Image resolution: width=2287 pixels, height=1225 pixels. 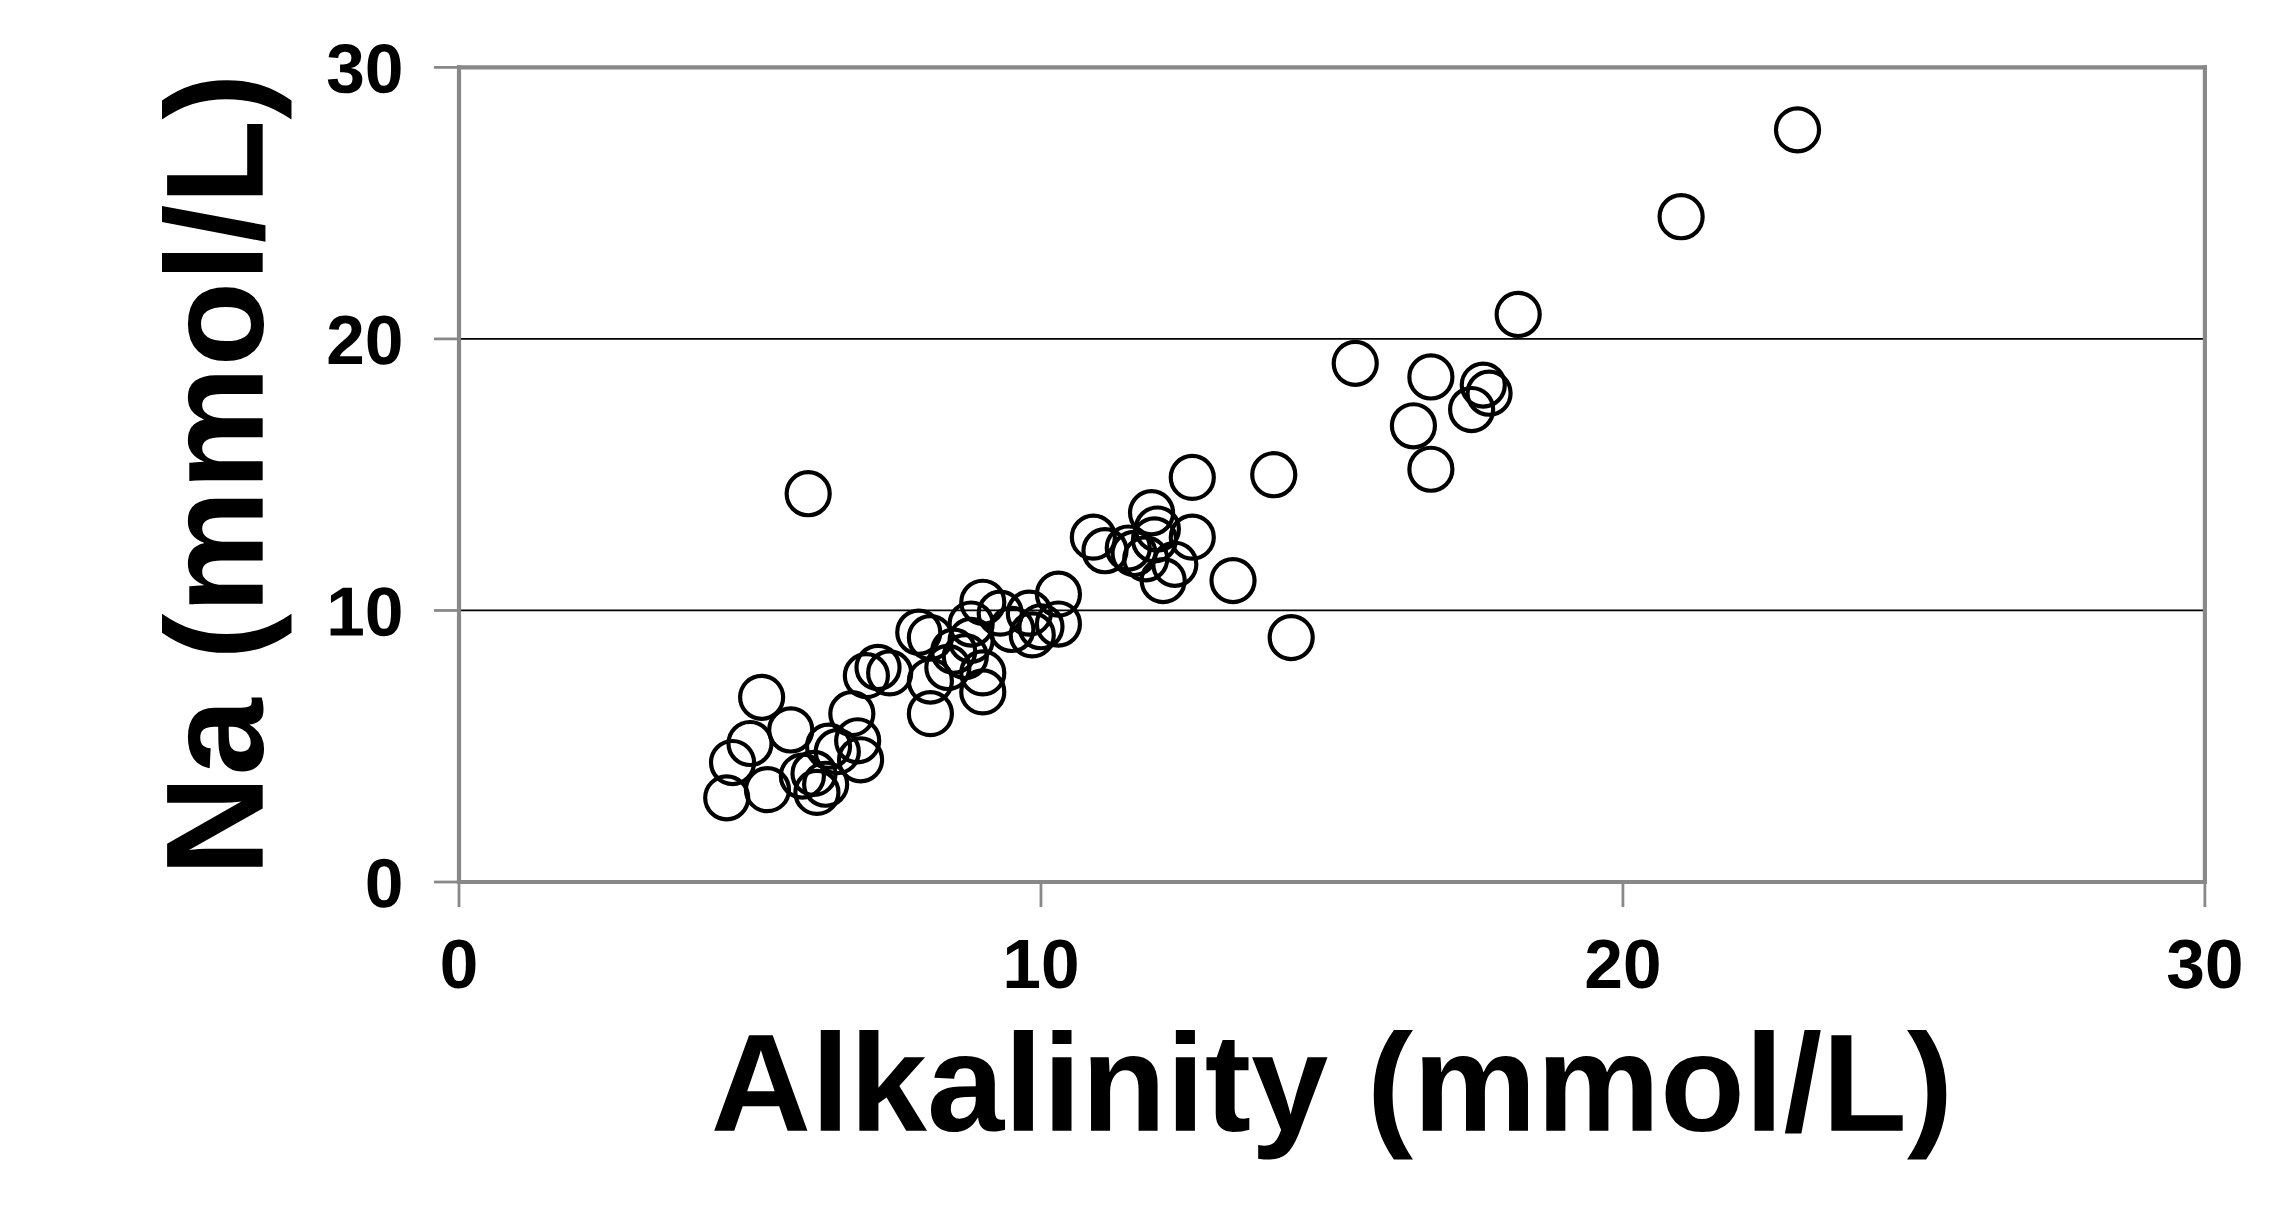 What do you see at coordinates (2204, 964) in the screenshot?
I see `x-tick-label: 30` at bounding box center [2204, 964].